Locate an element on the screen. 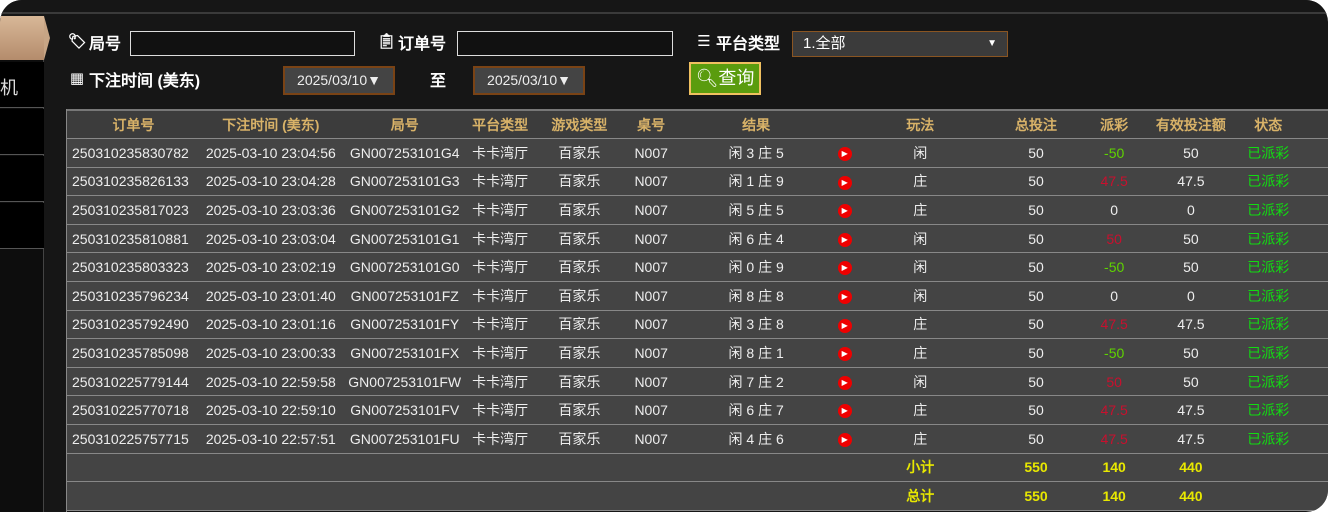 The height and width of the screenshot is (512, 1328). cell-result: 闲 7 庄 2 is located at coordinates (756, 382).